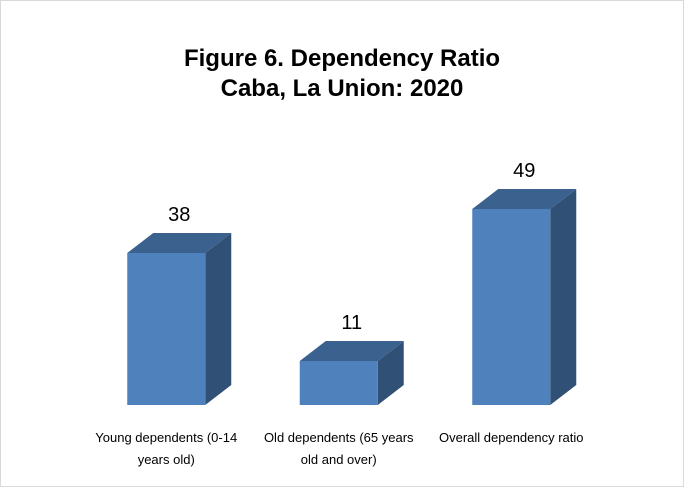  Describe the element at coordinates (338, 448) in the screenshot. I see `x-tick-label: Old dependents (65 years old and over)` at that location.